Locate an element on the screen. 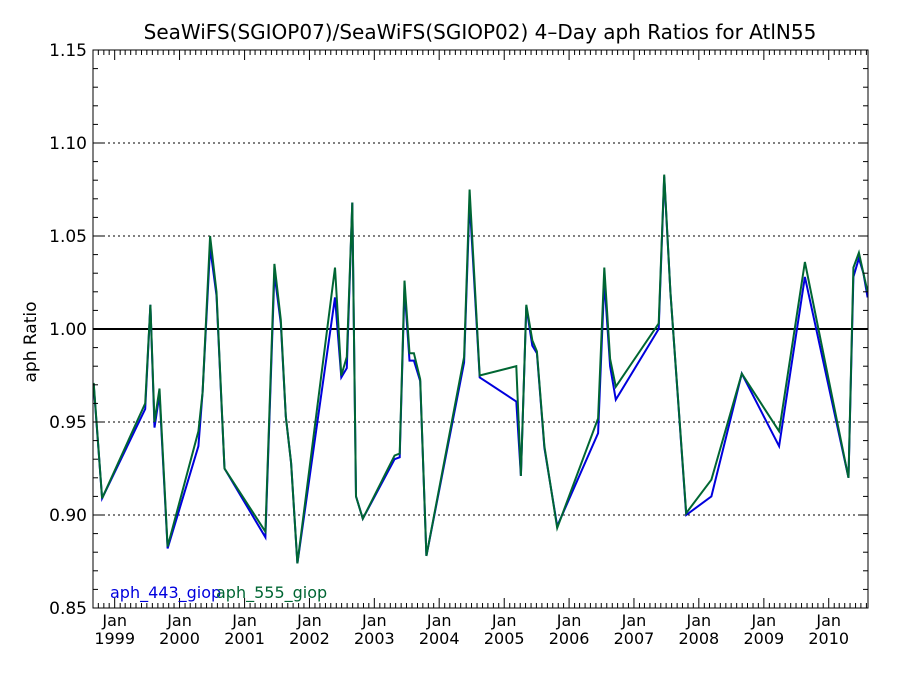 Image resolution: width=900 pixels, height=675 pixels. y-tick-label: 0.85 is located at coordinates (68, 609).